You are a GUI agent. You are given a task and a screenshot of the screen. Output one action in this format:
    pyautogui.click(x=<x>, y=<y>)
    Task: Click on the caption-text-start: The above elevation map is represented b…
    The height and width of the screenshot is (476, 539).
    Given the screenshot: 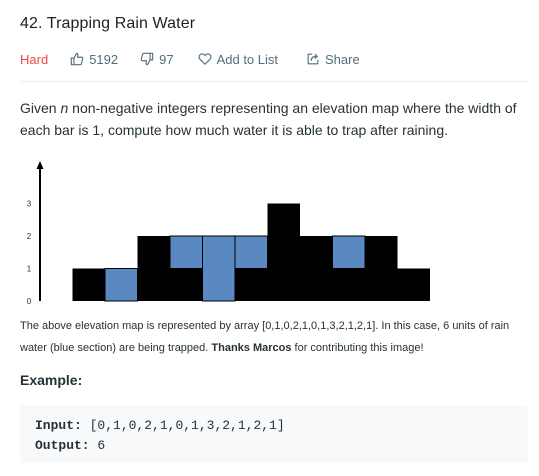 What is the action you would take?
    pyautogui.click(x=265, y=337)
    